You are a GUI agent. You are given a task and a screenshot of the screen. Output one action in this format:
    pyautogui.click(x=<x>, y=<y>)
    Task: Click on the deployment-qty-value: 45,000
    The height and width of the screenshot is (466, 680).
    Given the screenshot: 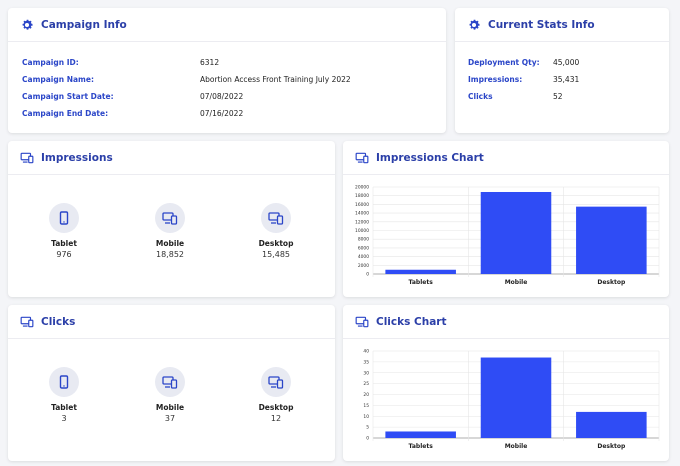 What is the action you would take?
    pyautogui.click(x=566, y=62)
    